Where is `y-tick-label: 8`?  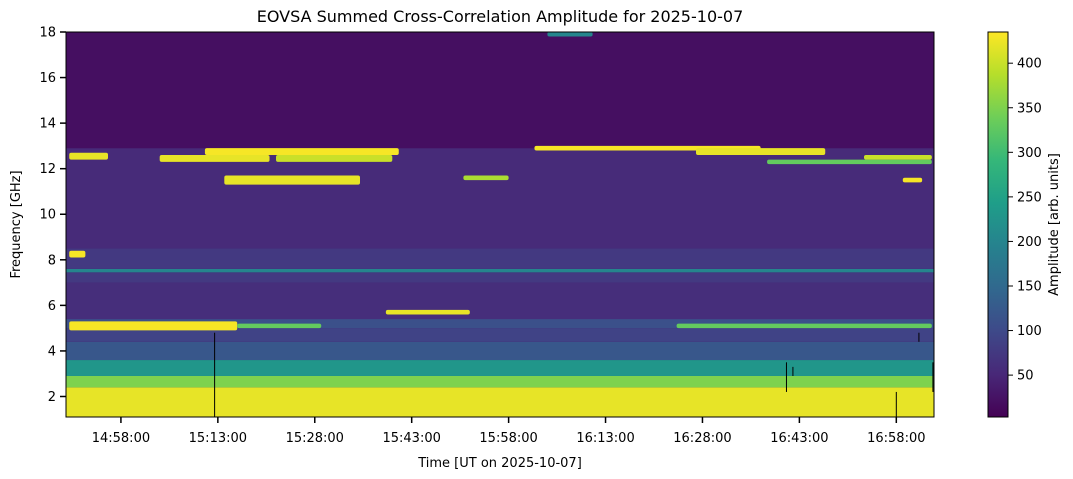
y-tick-label: 8 is located at coordinates (52, 260).